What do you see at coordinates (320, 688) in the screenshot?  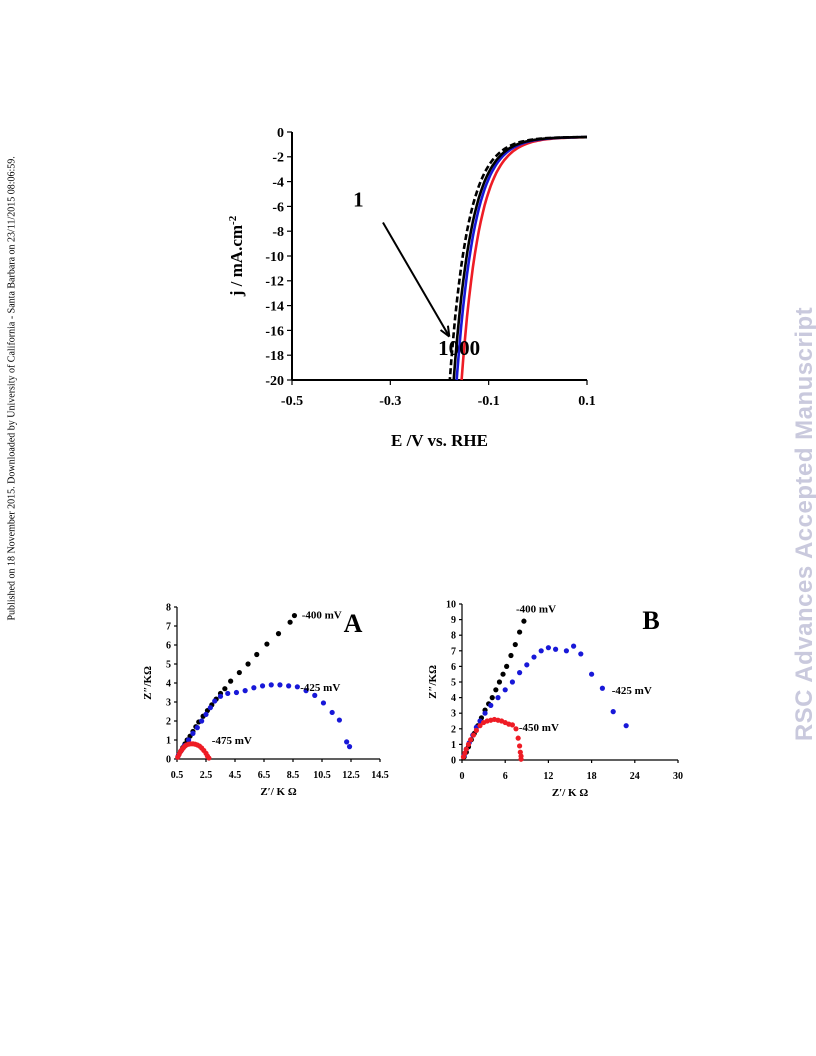 I see `series-label: -425 mV` at bounding box center [320, 688].